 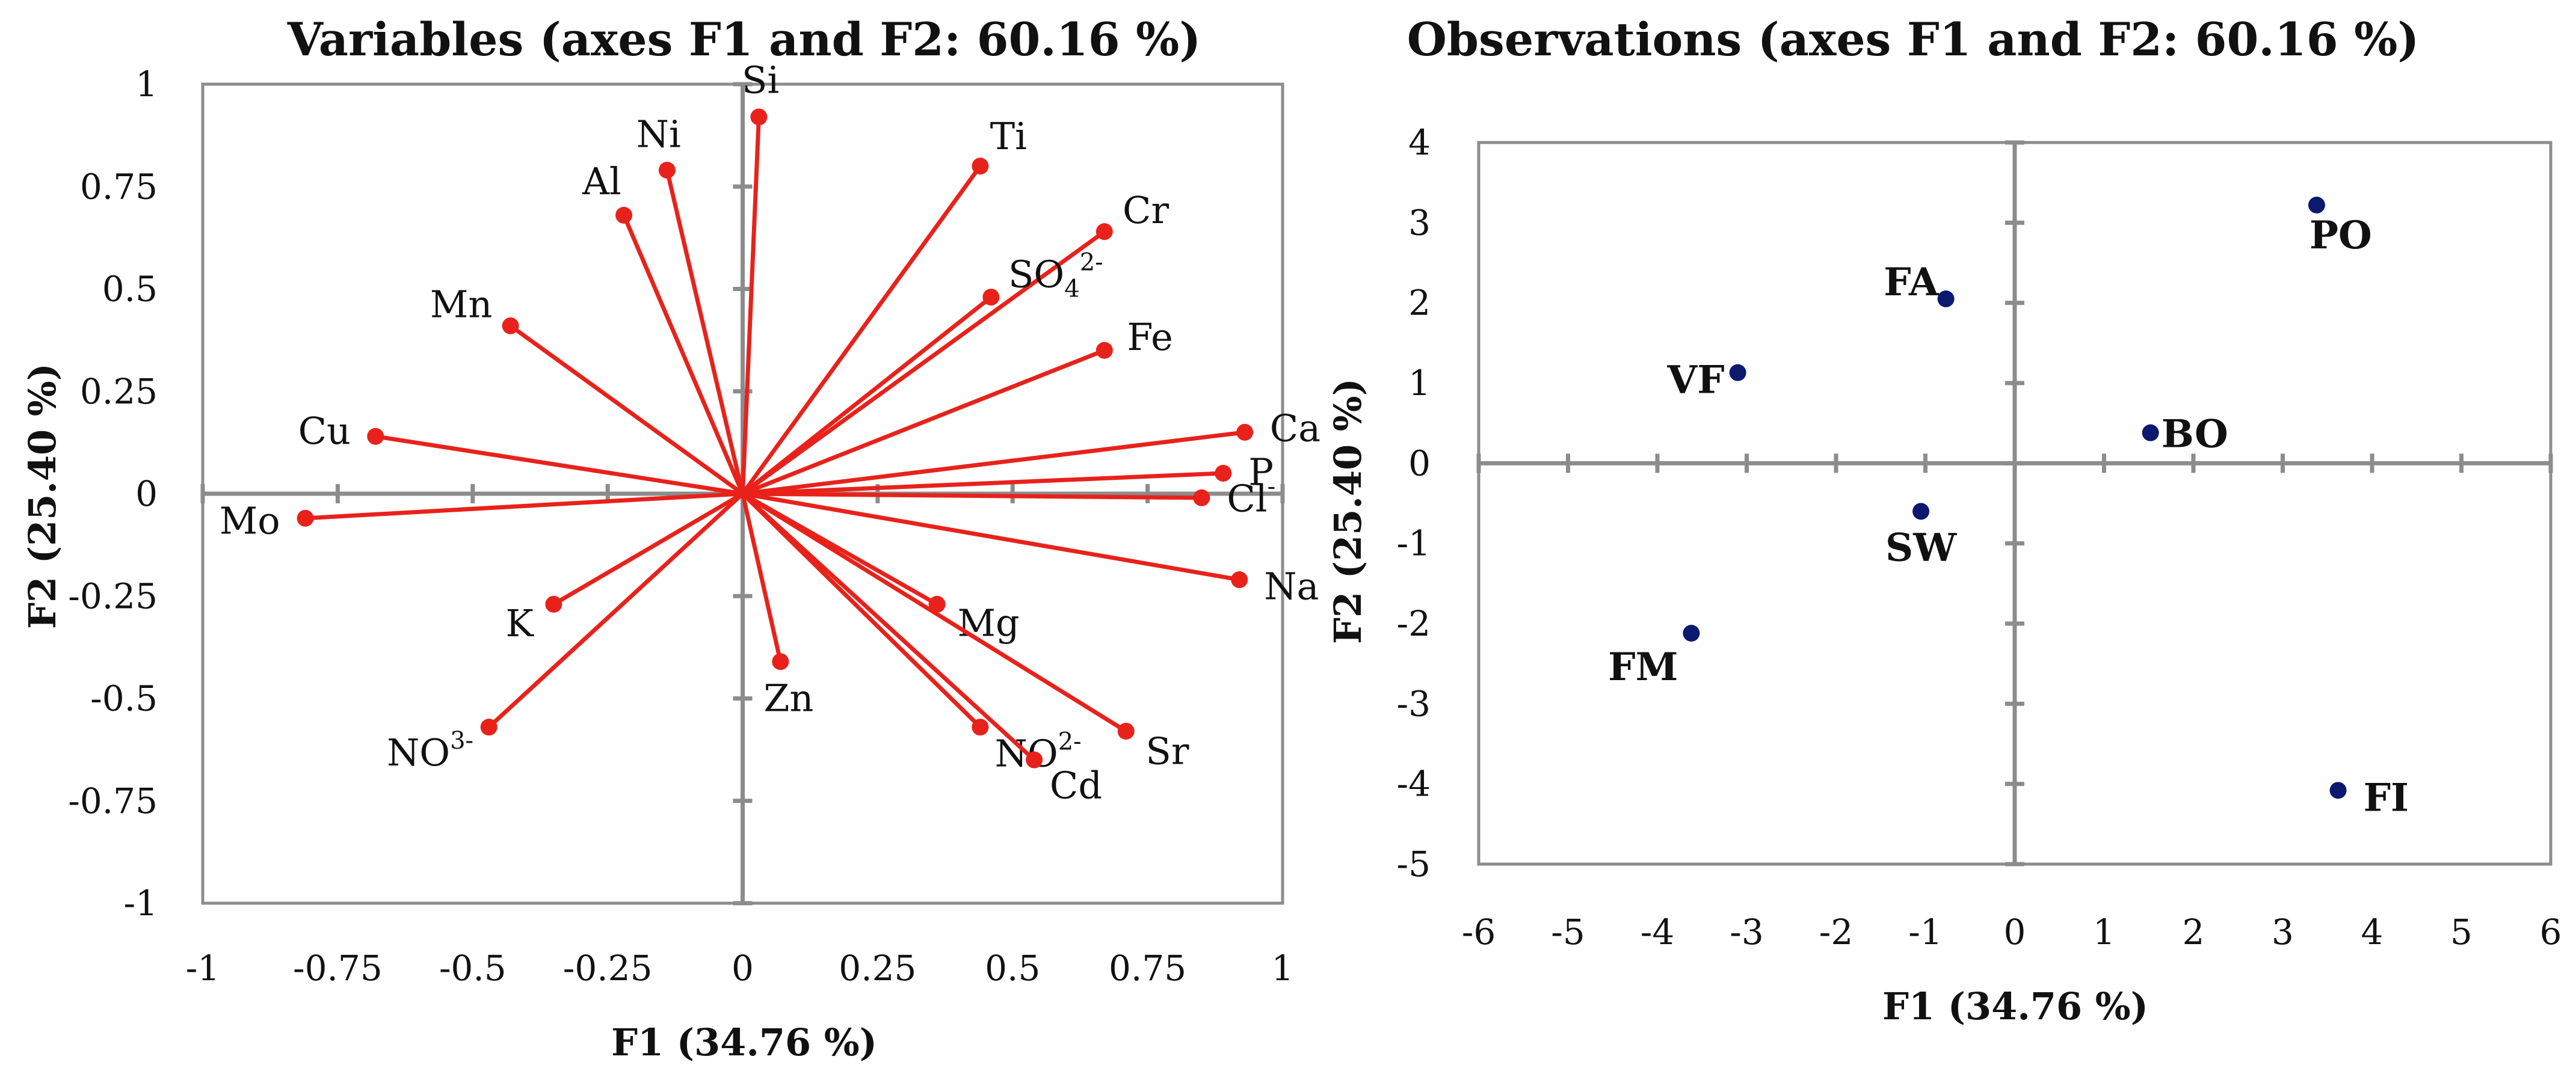 What do you see at coordinates (305, 518) in the screenshot?
I see `loading-point-mo` at bounding box center [305, 518].